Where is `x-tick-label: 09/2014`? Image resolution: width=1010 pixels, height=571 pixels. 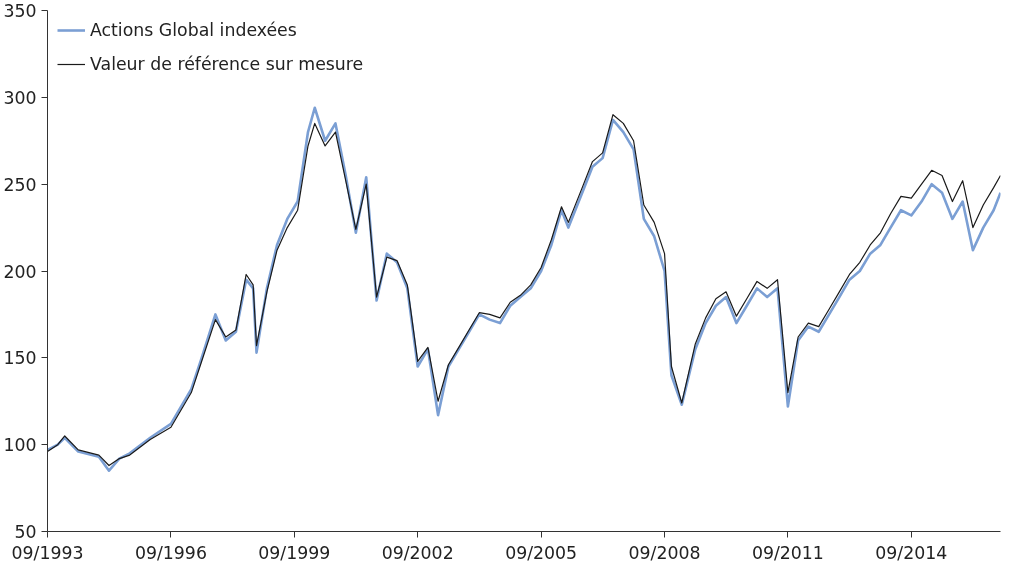 x-tick-label: 09/2014 is located at coordinates (911, 552).